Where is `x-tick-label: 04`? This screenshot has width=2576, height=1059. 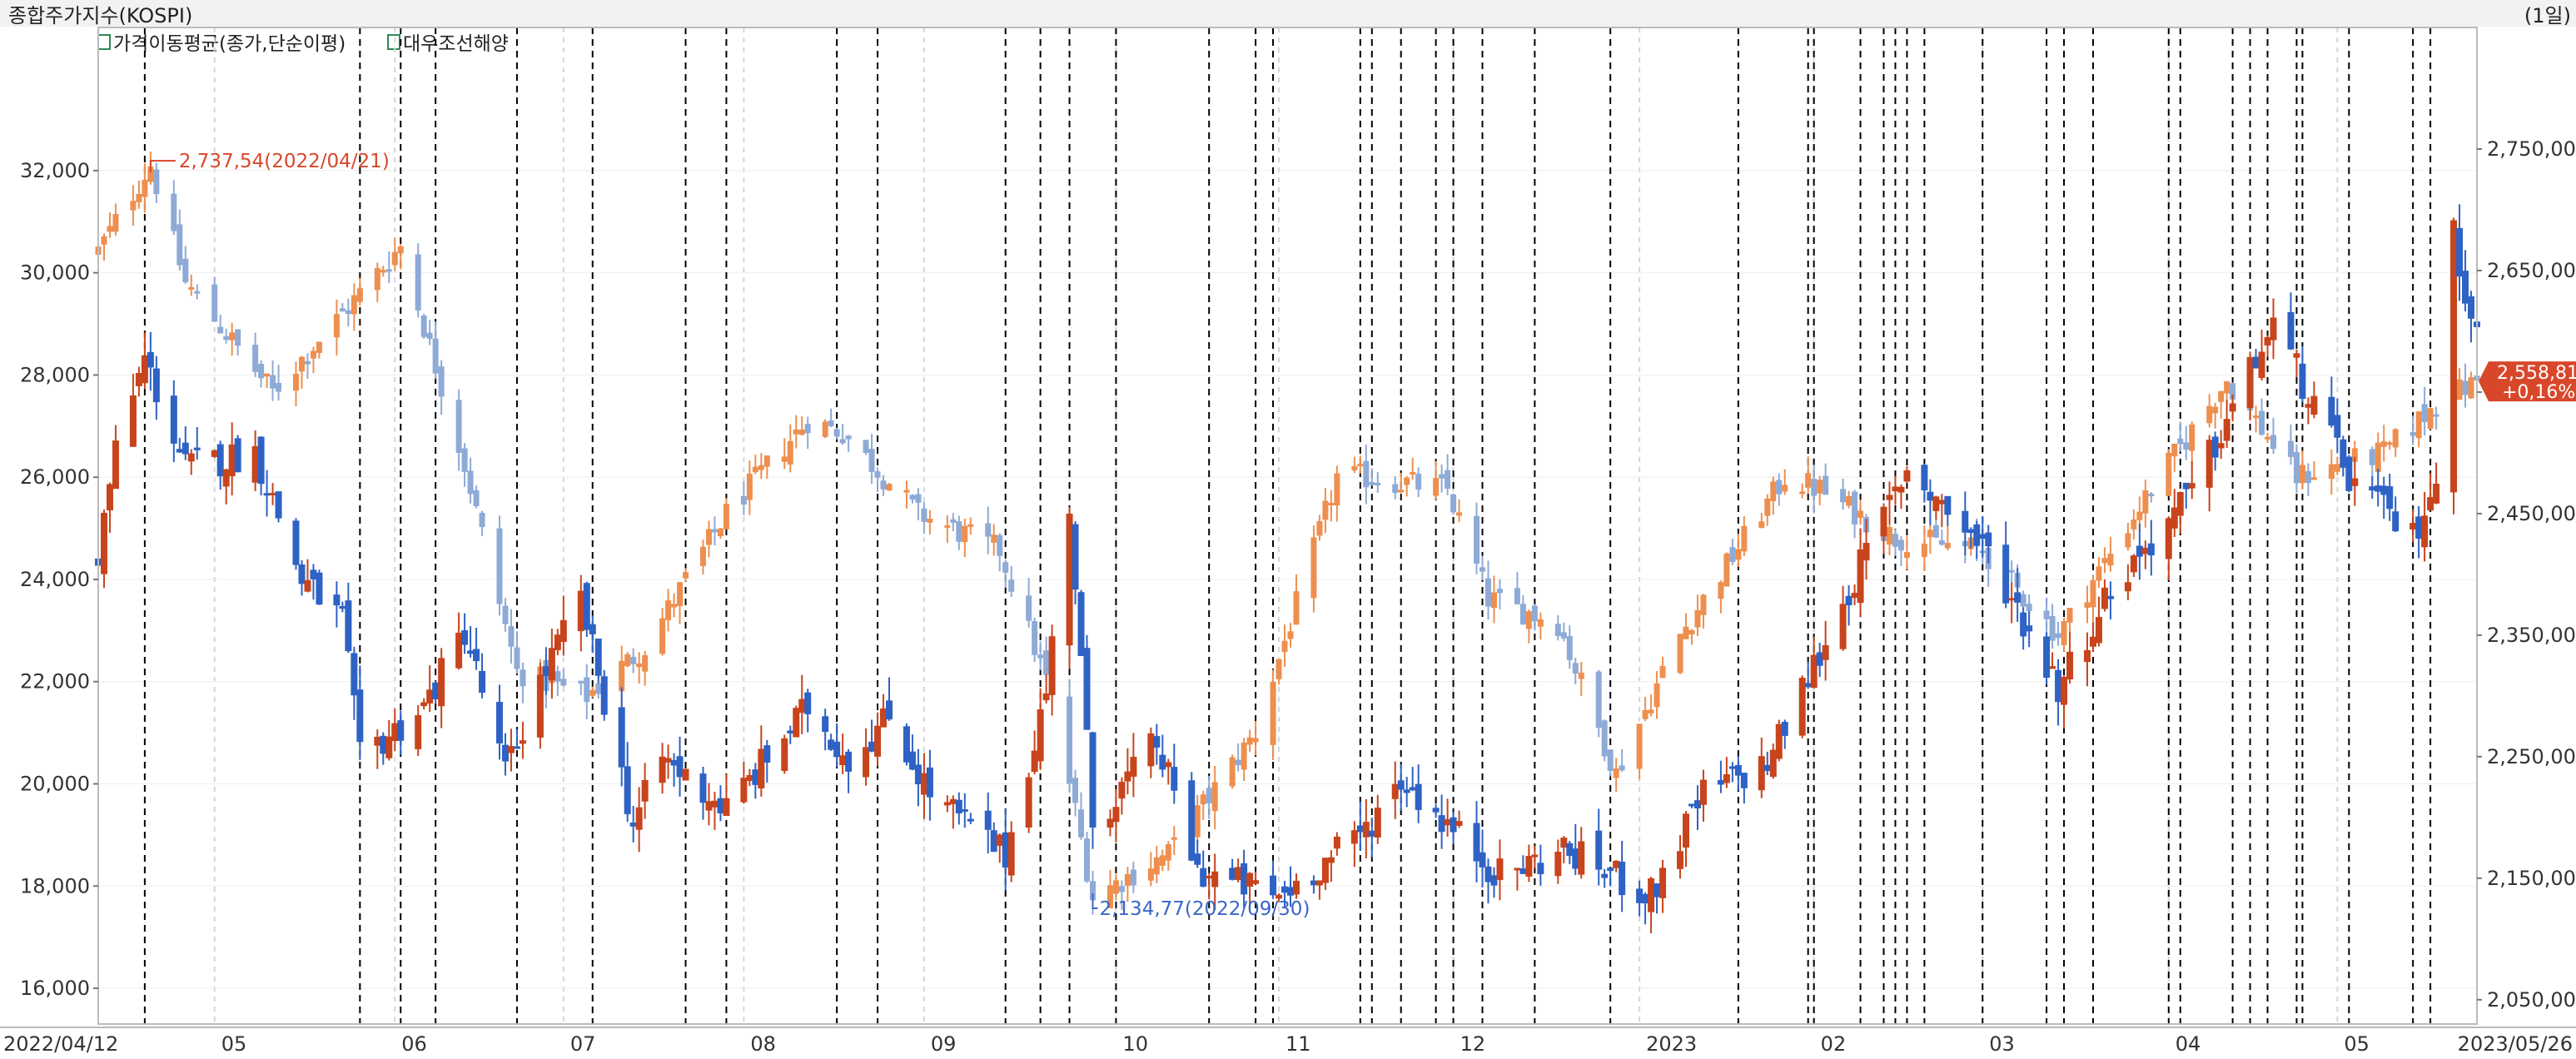
x-tick-label: 04 is located at coordinates (2188, 1044).